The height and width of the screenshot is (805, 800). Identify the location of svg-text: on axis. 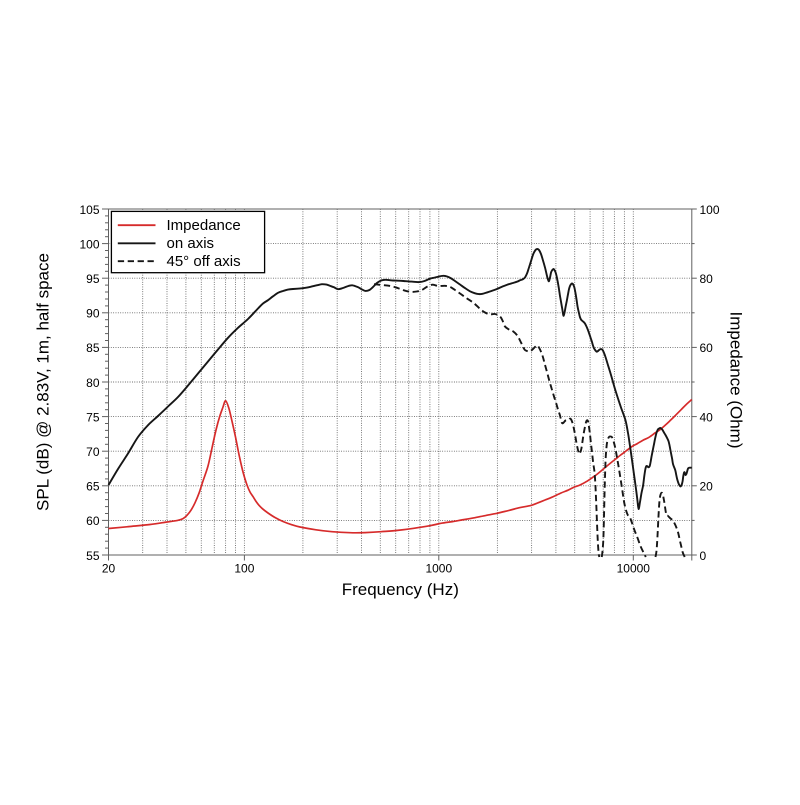
(191, 243).